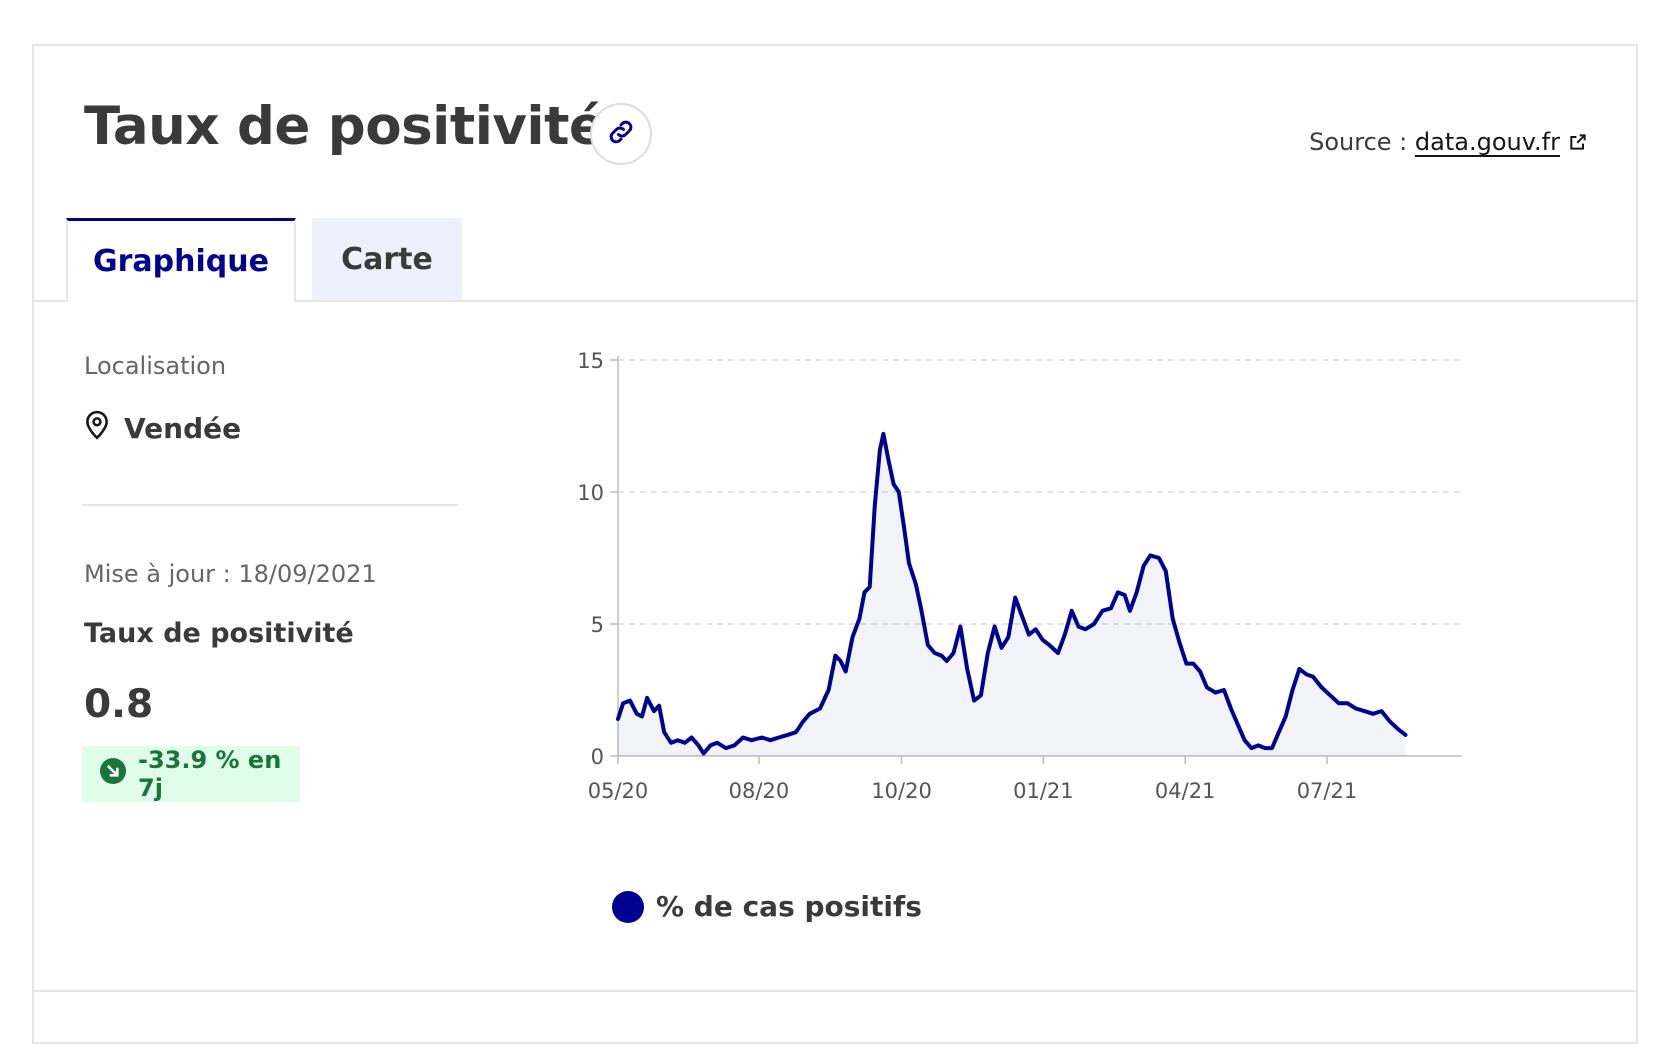  What do you see at coordinates (113, 774) in the screenshot?
I see `arrow-down-right-icon` at bounding box center [113, 774].